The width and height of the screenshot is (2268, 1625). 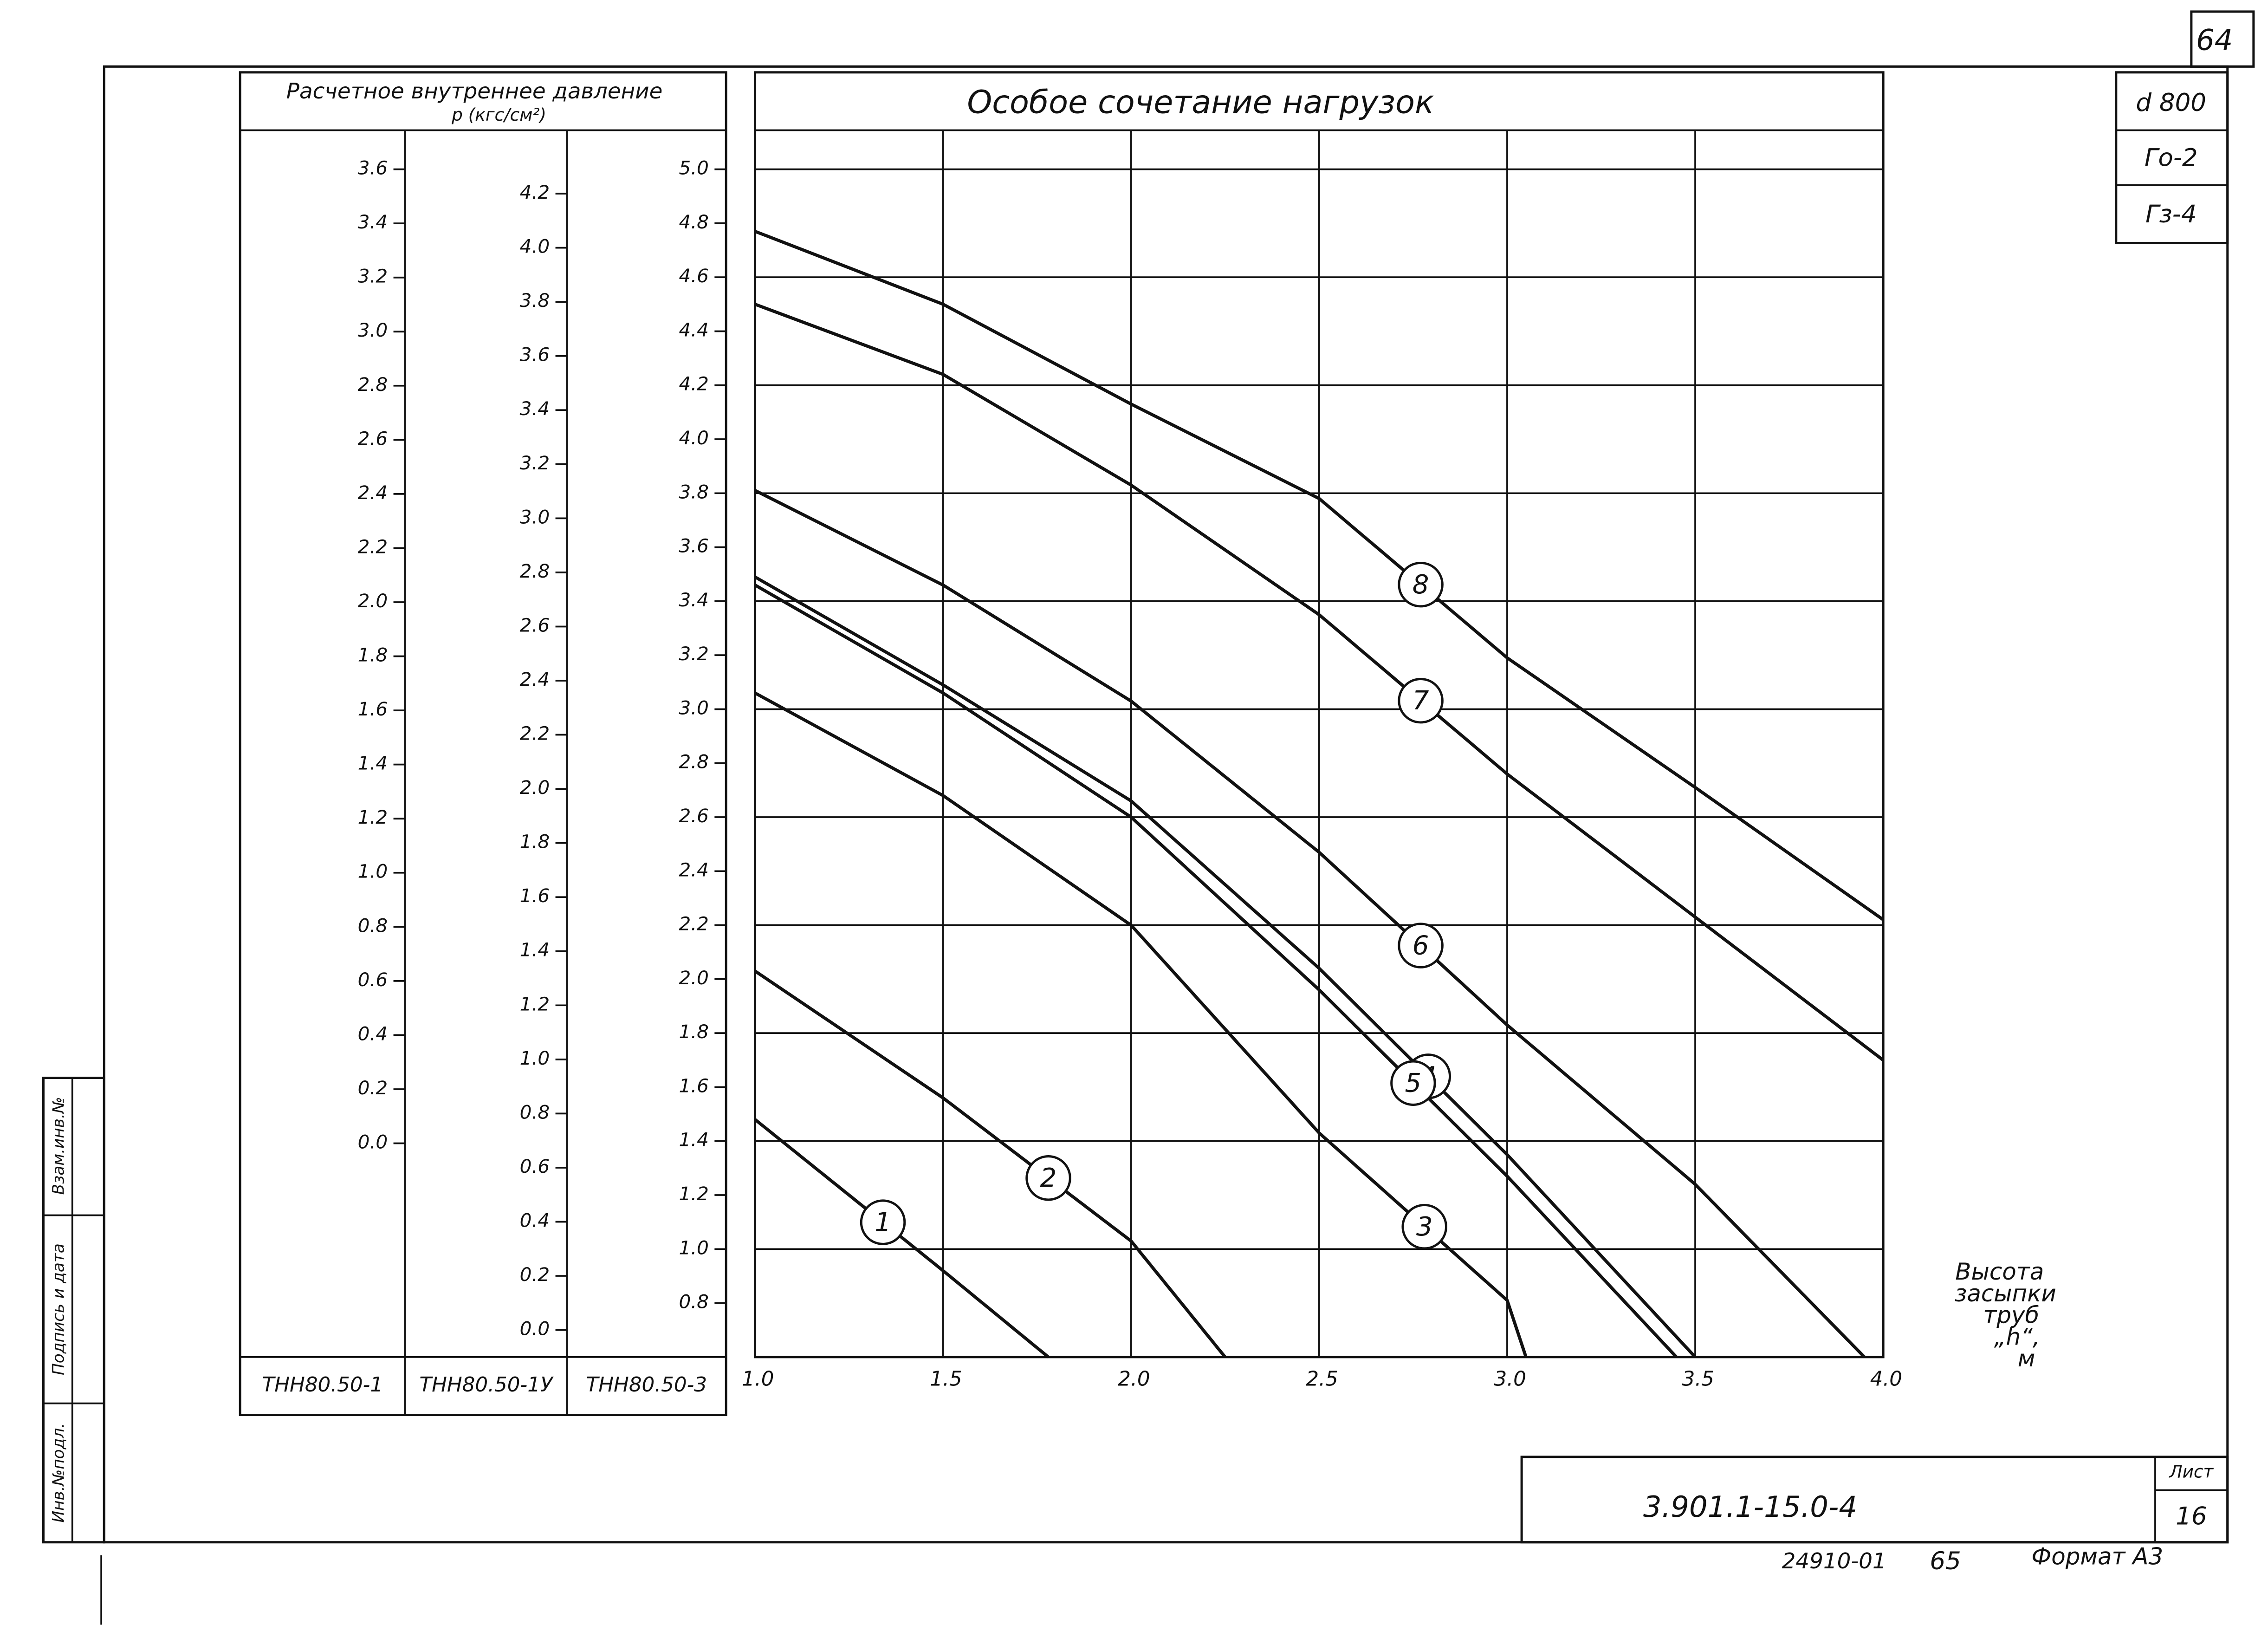 What do you see at coordinates (693, 168) in the screenshot?
I see `y-tick-label: 5.0` at bounding box center [693, 168].